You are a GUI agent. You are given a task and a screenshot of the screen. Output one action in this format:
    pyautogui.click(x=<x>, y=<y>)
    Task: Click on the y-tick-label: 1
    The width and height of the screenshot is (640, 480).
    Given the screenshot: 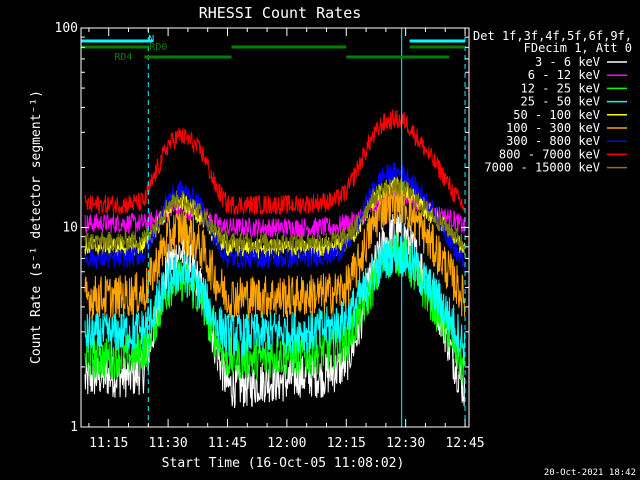 What is the action you would take?
    pyautogui.click(x=74, y=427)
    